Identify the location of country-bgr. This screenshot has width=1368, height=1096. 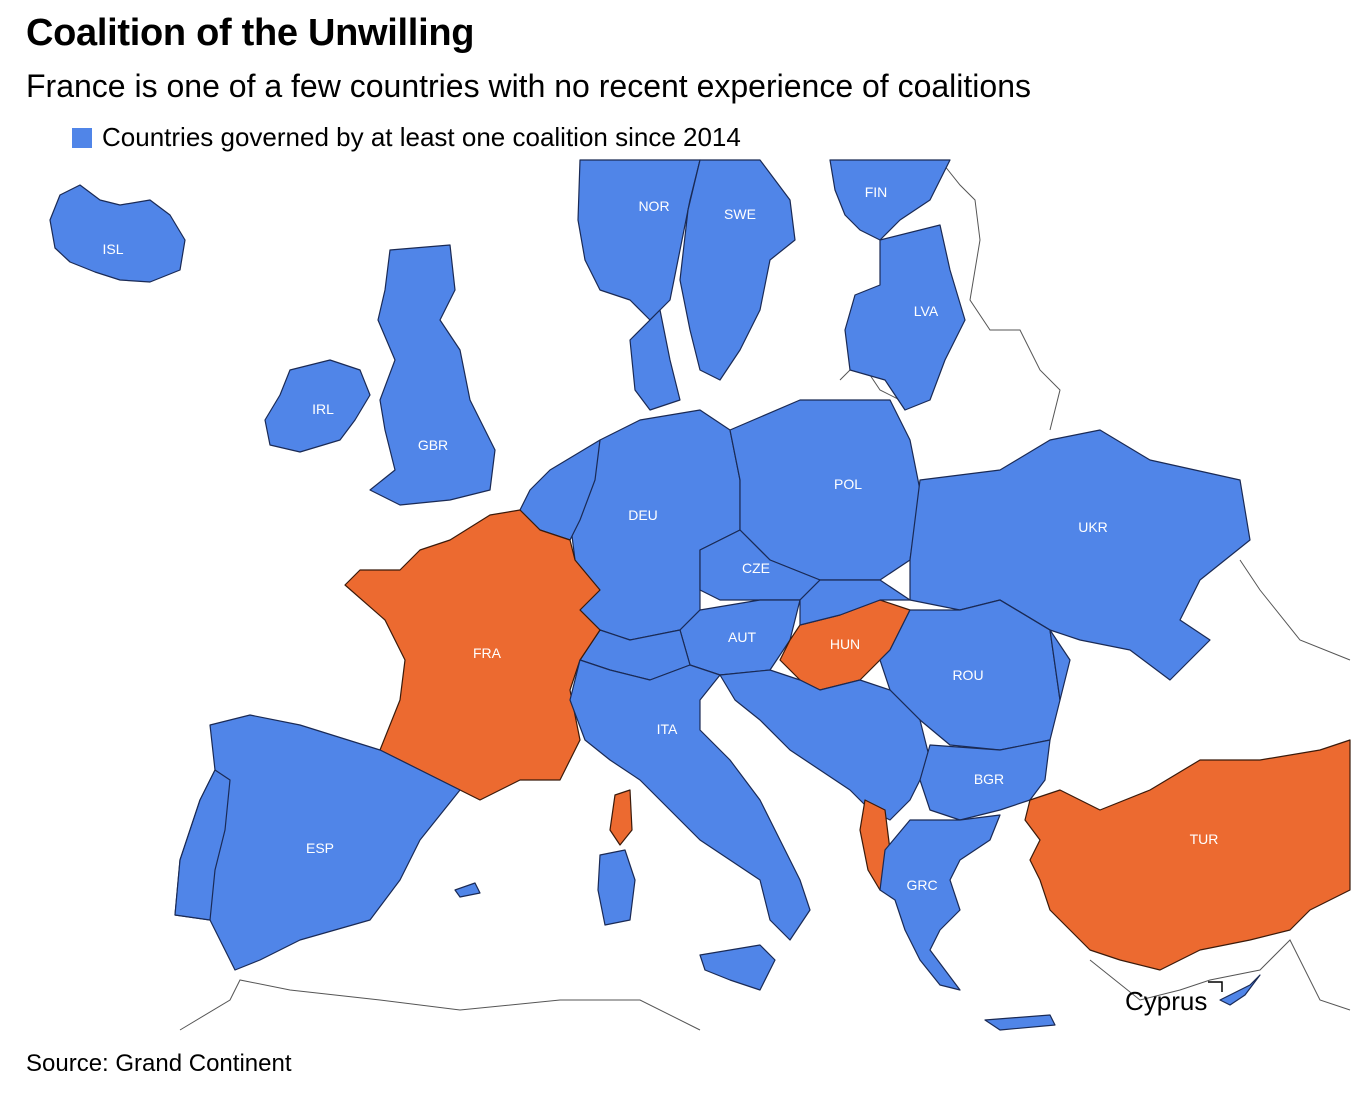
(985, 780).